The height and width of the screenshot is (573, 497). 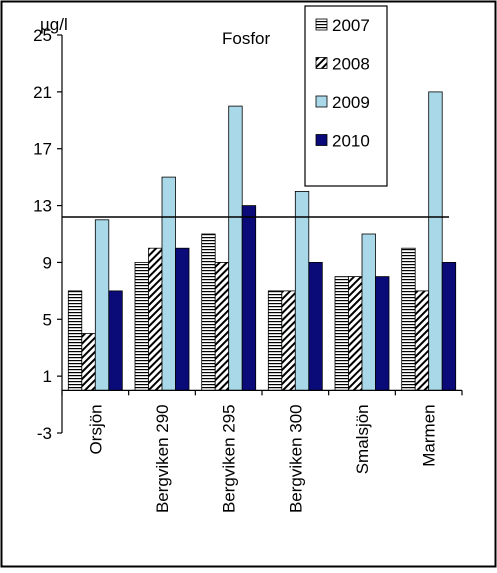 I want to click on y-tick-label: -3, so click(x=44, y=433).